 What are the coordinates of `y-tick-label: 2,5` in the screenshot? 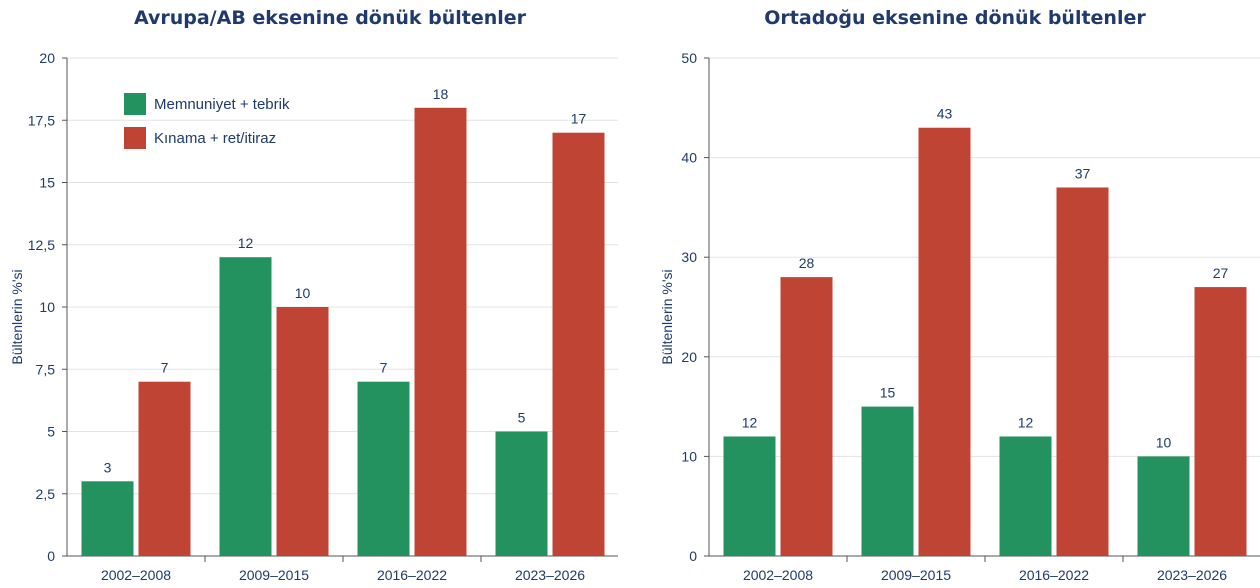 It's located at (46, 494).